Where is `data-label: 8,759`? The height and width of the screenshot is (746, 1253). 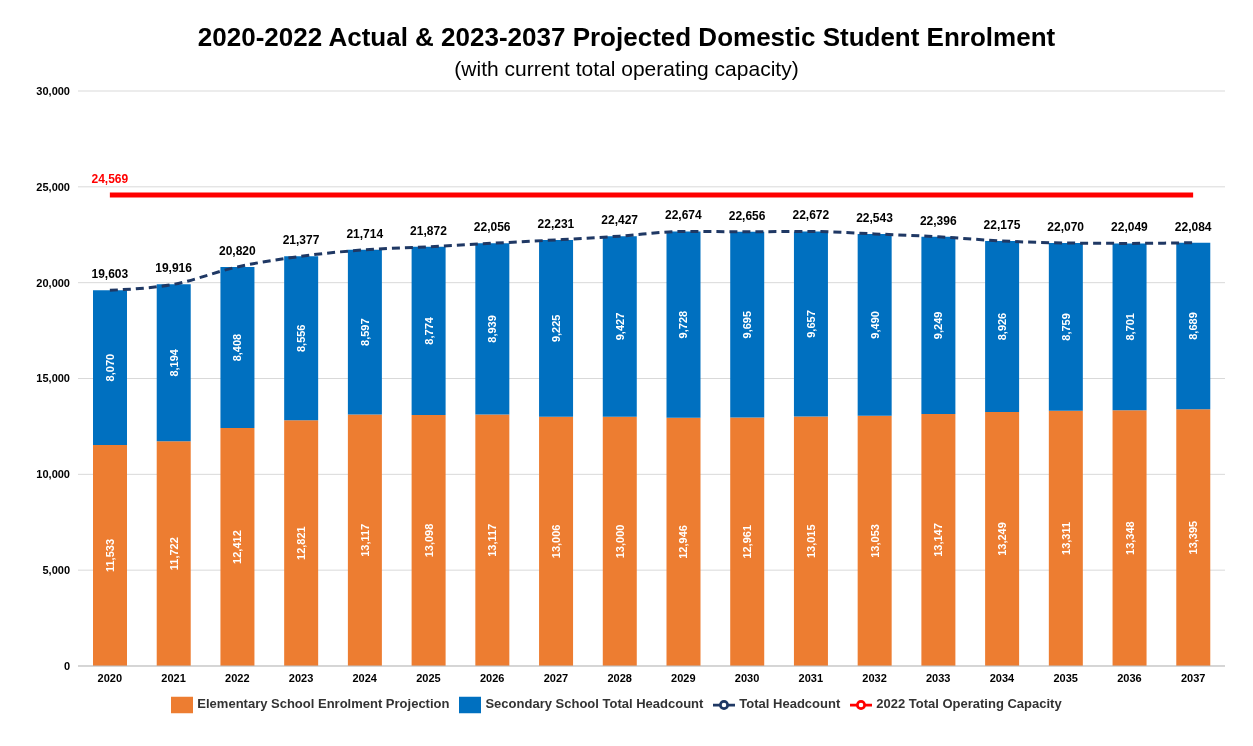
data-label: 8,759 is located at coordinates (1065, 327).